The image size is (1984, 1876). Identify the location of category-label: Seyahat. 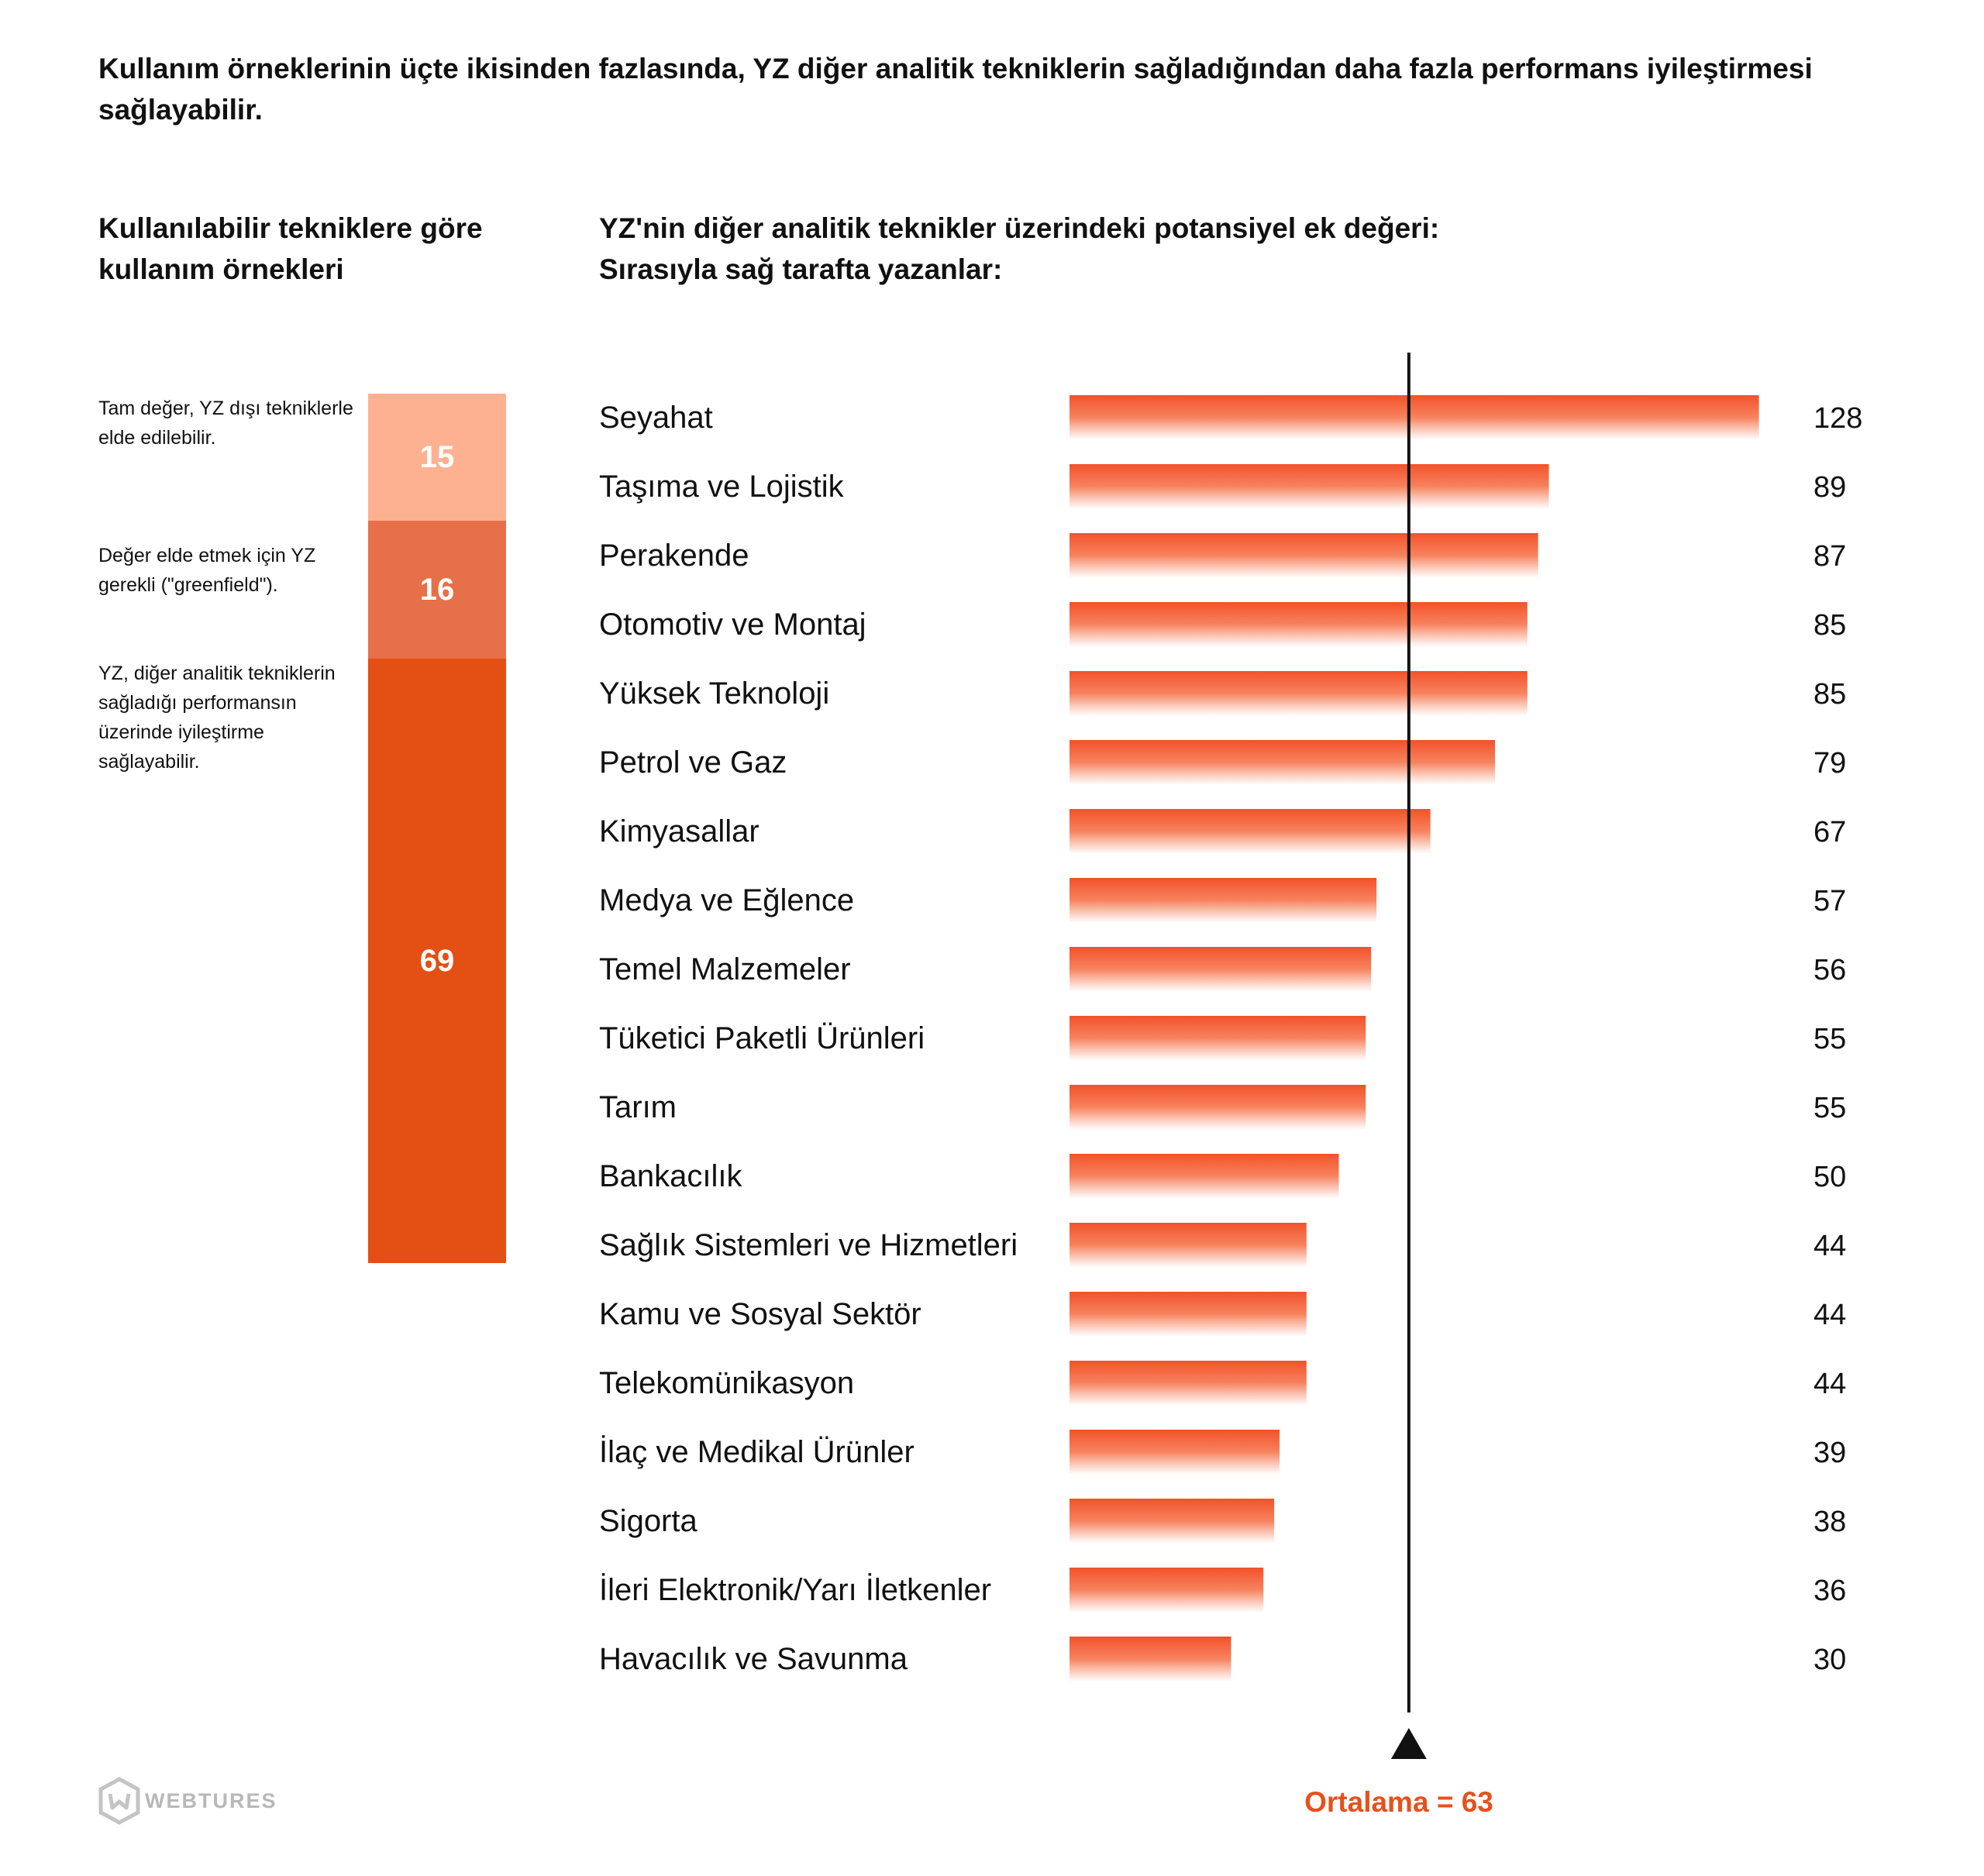
(656, 418).